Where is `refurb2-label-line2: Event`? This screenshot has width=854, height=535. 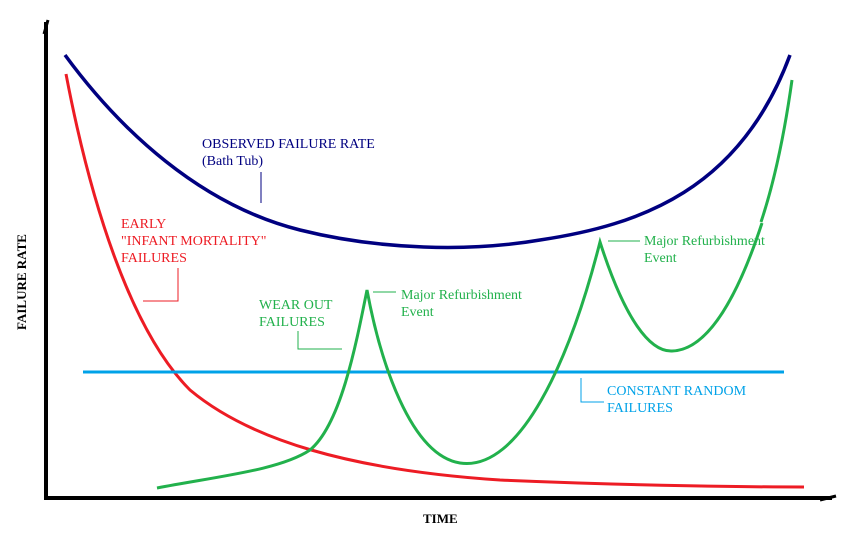
refurb2-label-line2: Event is located at coordinates (660, 258).